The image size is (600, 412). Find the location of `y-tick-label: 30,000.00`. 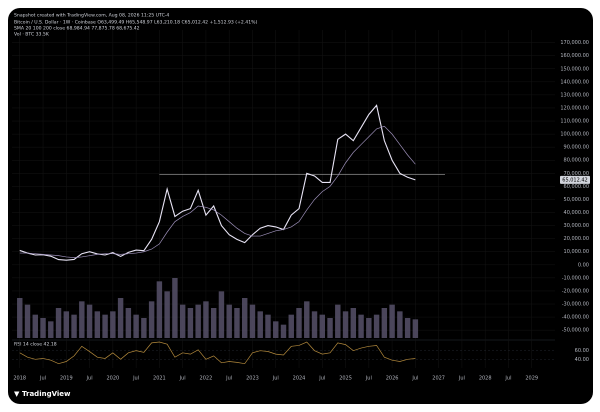

y-tick-label: 30,000.00 is located at coordinates (576, 226).